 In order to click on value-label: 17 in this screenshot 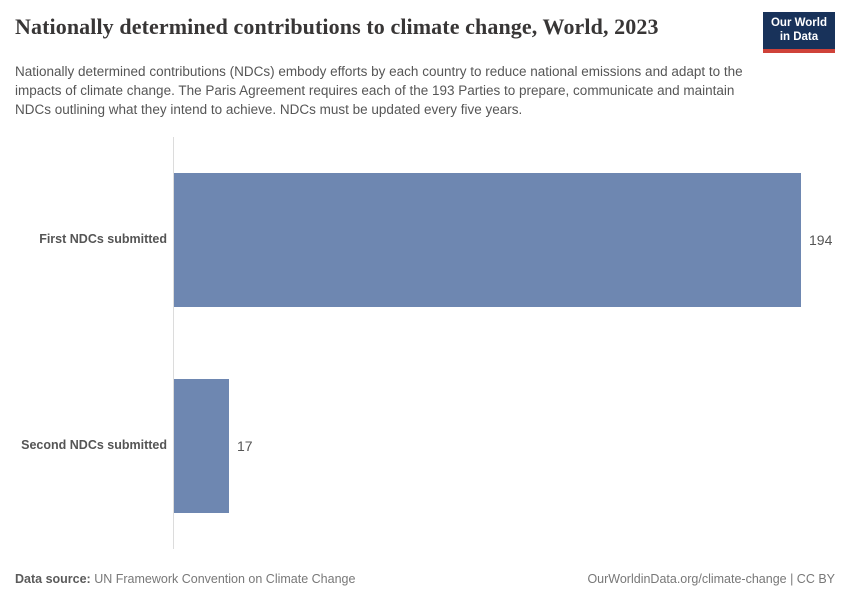, I will do `click(245, 445)`.